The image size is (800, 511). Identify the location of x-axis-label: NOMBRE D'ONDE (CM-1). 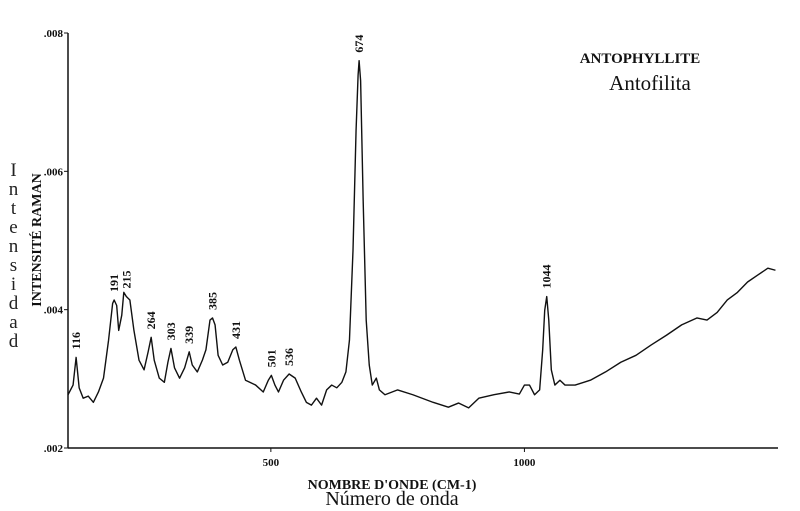
(392, 485).